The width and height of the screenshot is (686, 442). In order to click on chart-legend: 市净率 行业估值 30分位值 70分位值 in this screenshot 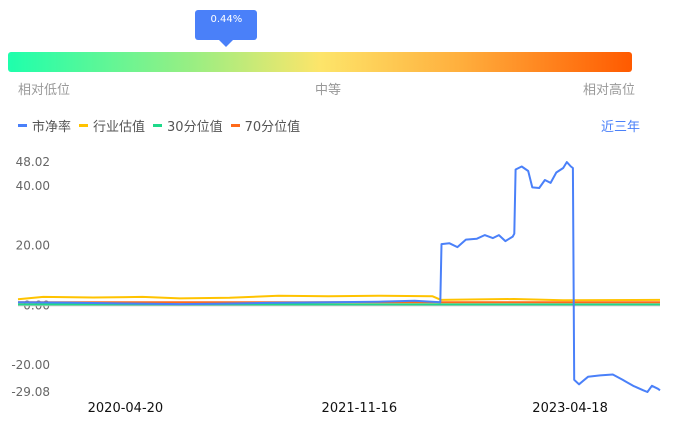, I will do `click(160, 125)`.